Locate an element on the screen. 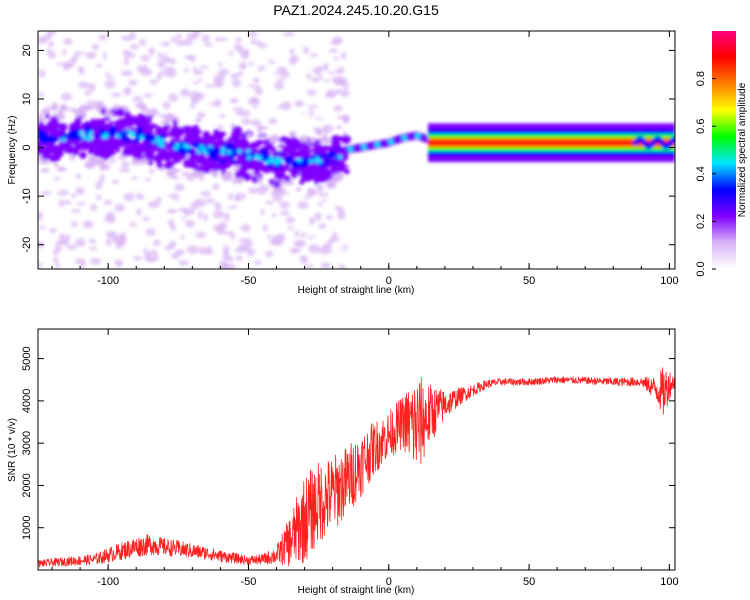 This screenshot has width=750, height=600. colorbar-tick-label: 0.4 is located at coordinates (701, 173).